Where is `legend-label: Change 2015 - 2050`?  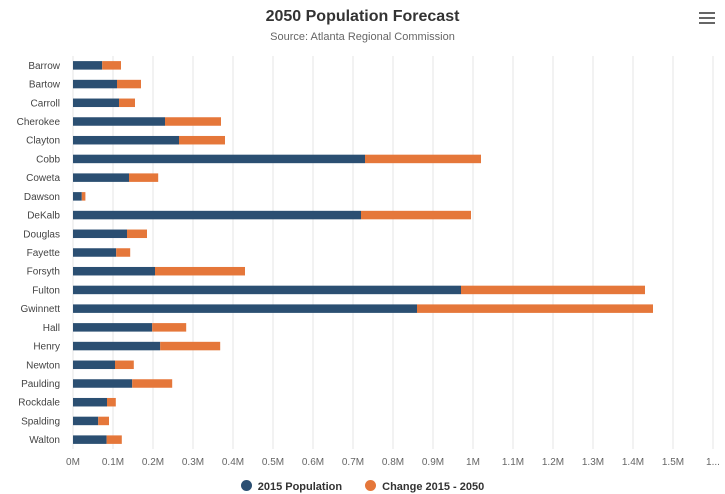 legend-label: Change 2015 - 2050 is located at coordinates (433, 487).